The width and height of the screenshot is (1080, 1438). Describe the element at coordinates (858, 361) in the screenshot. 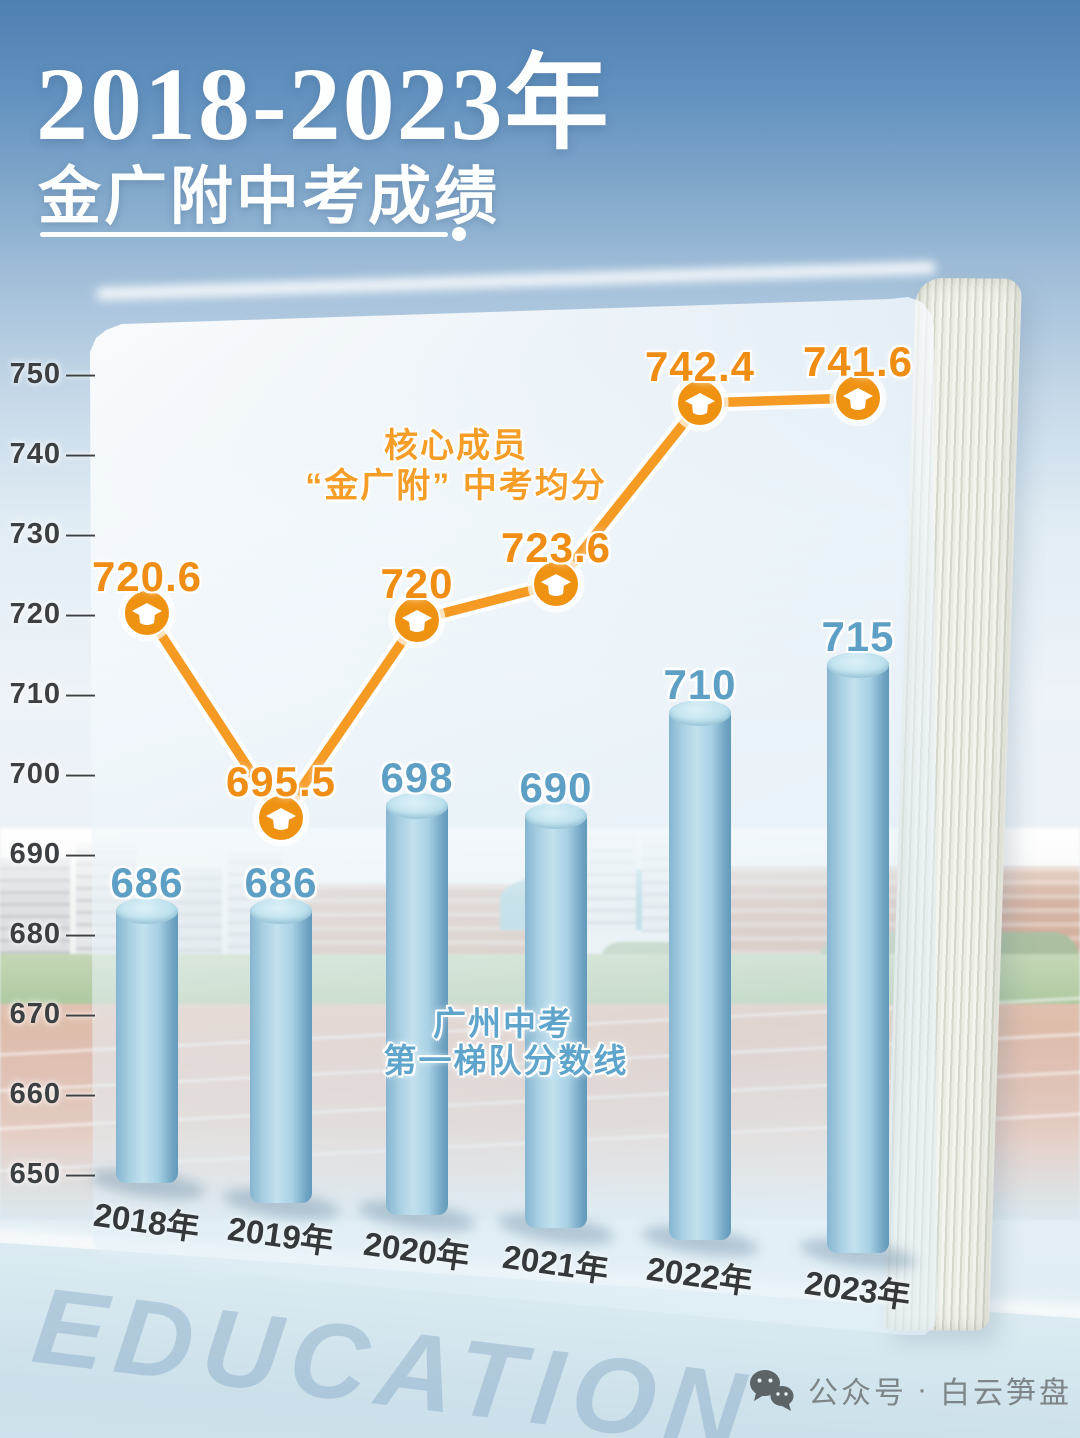

I see `line-value-label: 741.6` at that location.